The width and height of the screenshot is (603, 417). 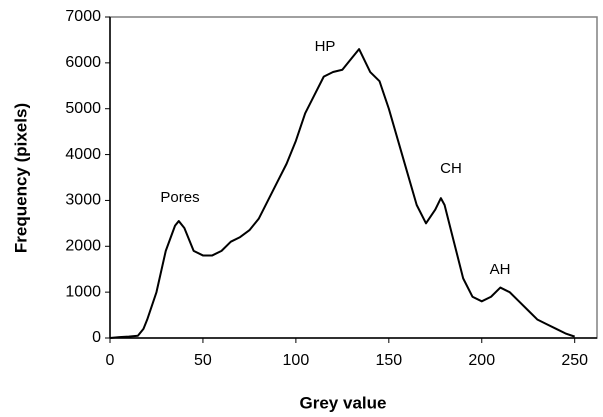 I want to click on y-tick-label: 4000, so click(x=83, y=154).